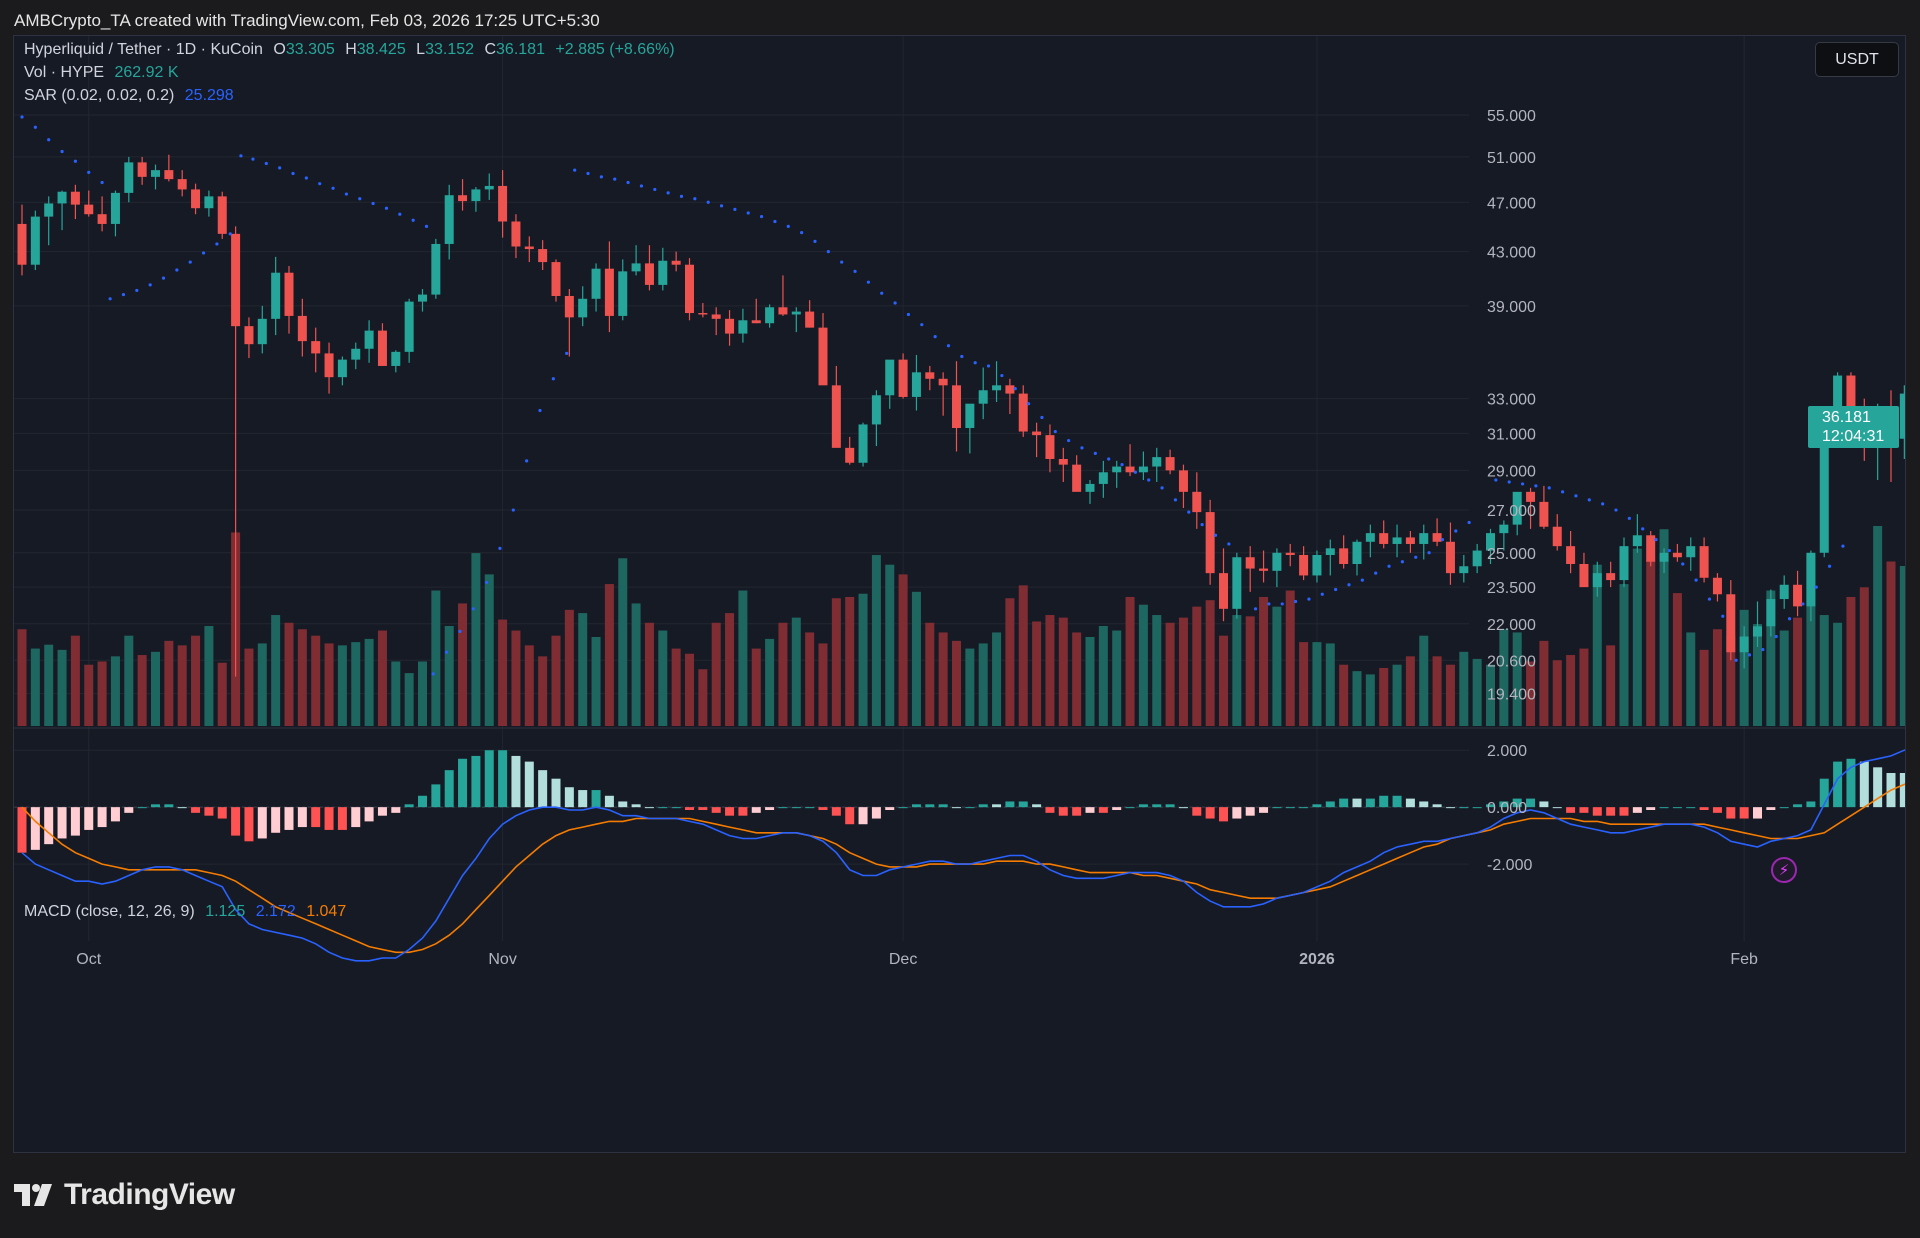 Image resolution: width=1920 pixels, height=1238 pixels. I want to click on price-tick-label: 55.000, so click(1511, 116).